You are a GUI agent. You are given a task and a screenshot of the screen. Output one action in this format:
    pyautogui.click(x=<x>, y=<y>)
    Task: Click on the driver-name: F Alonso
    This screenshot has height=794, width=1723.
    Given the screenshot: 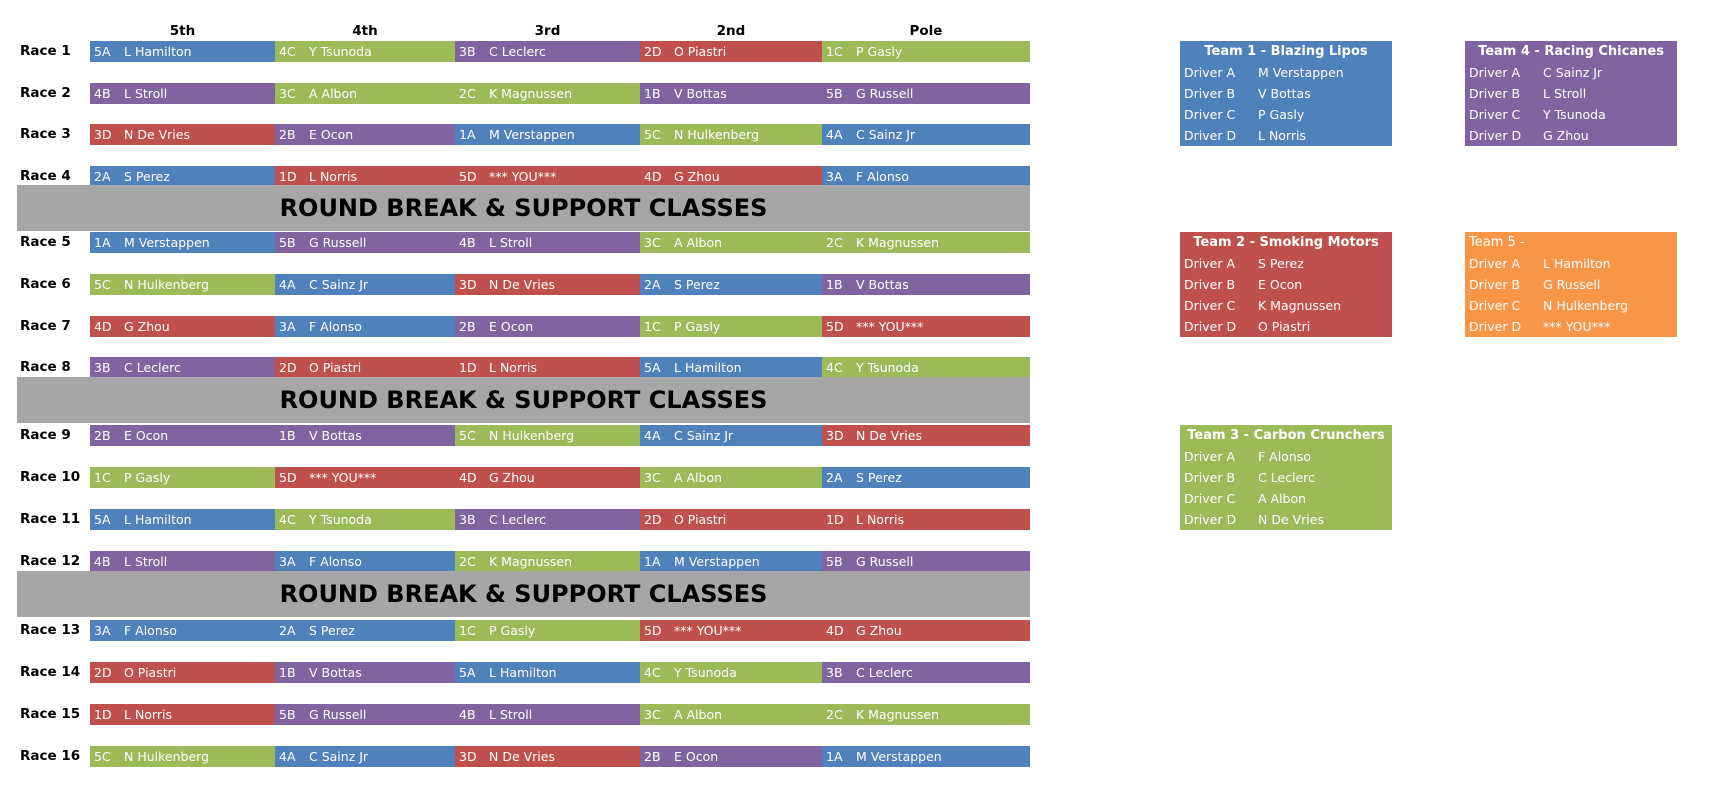 What is the action you would take?
    pyautogui.click(x=335, y=326)
    